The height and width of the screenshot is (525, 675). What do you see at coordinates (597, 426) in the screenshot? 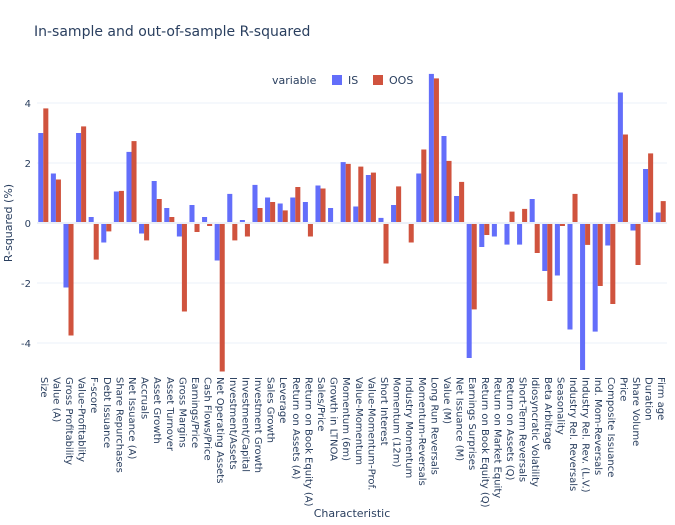
I see `x-tick-label: Ind. Mom-Reversals` at bounding box center [597, 426].